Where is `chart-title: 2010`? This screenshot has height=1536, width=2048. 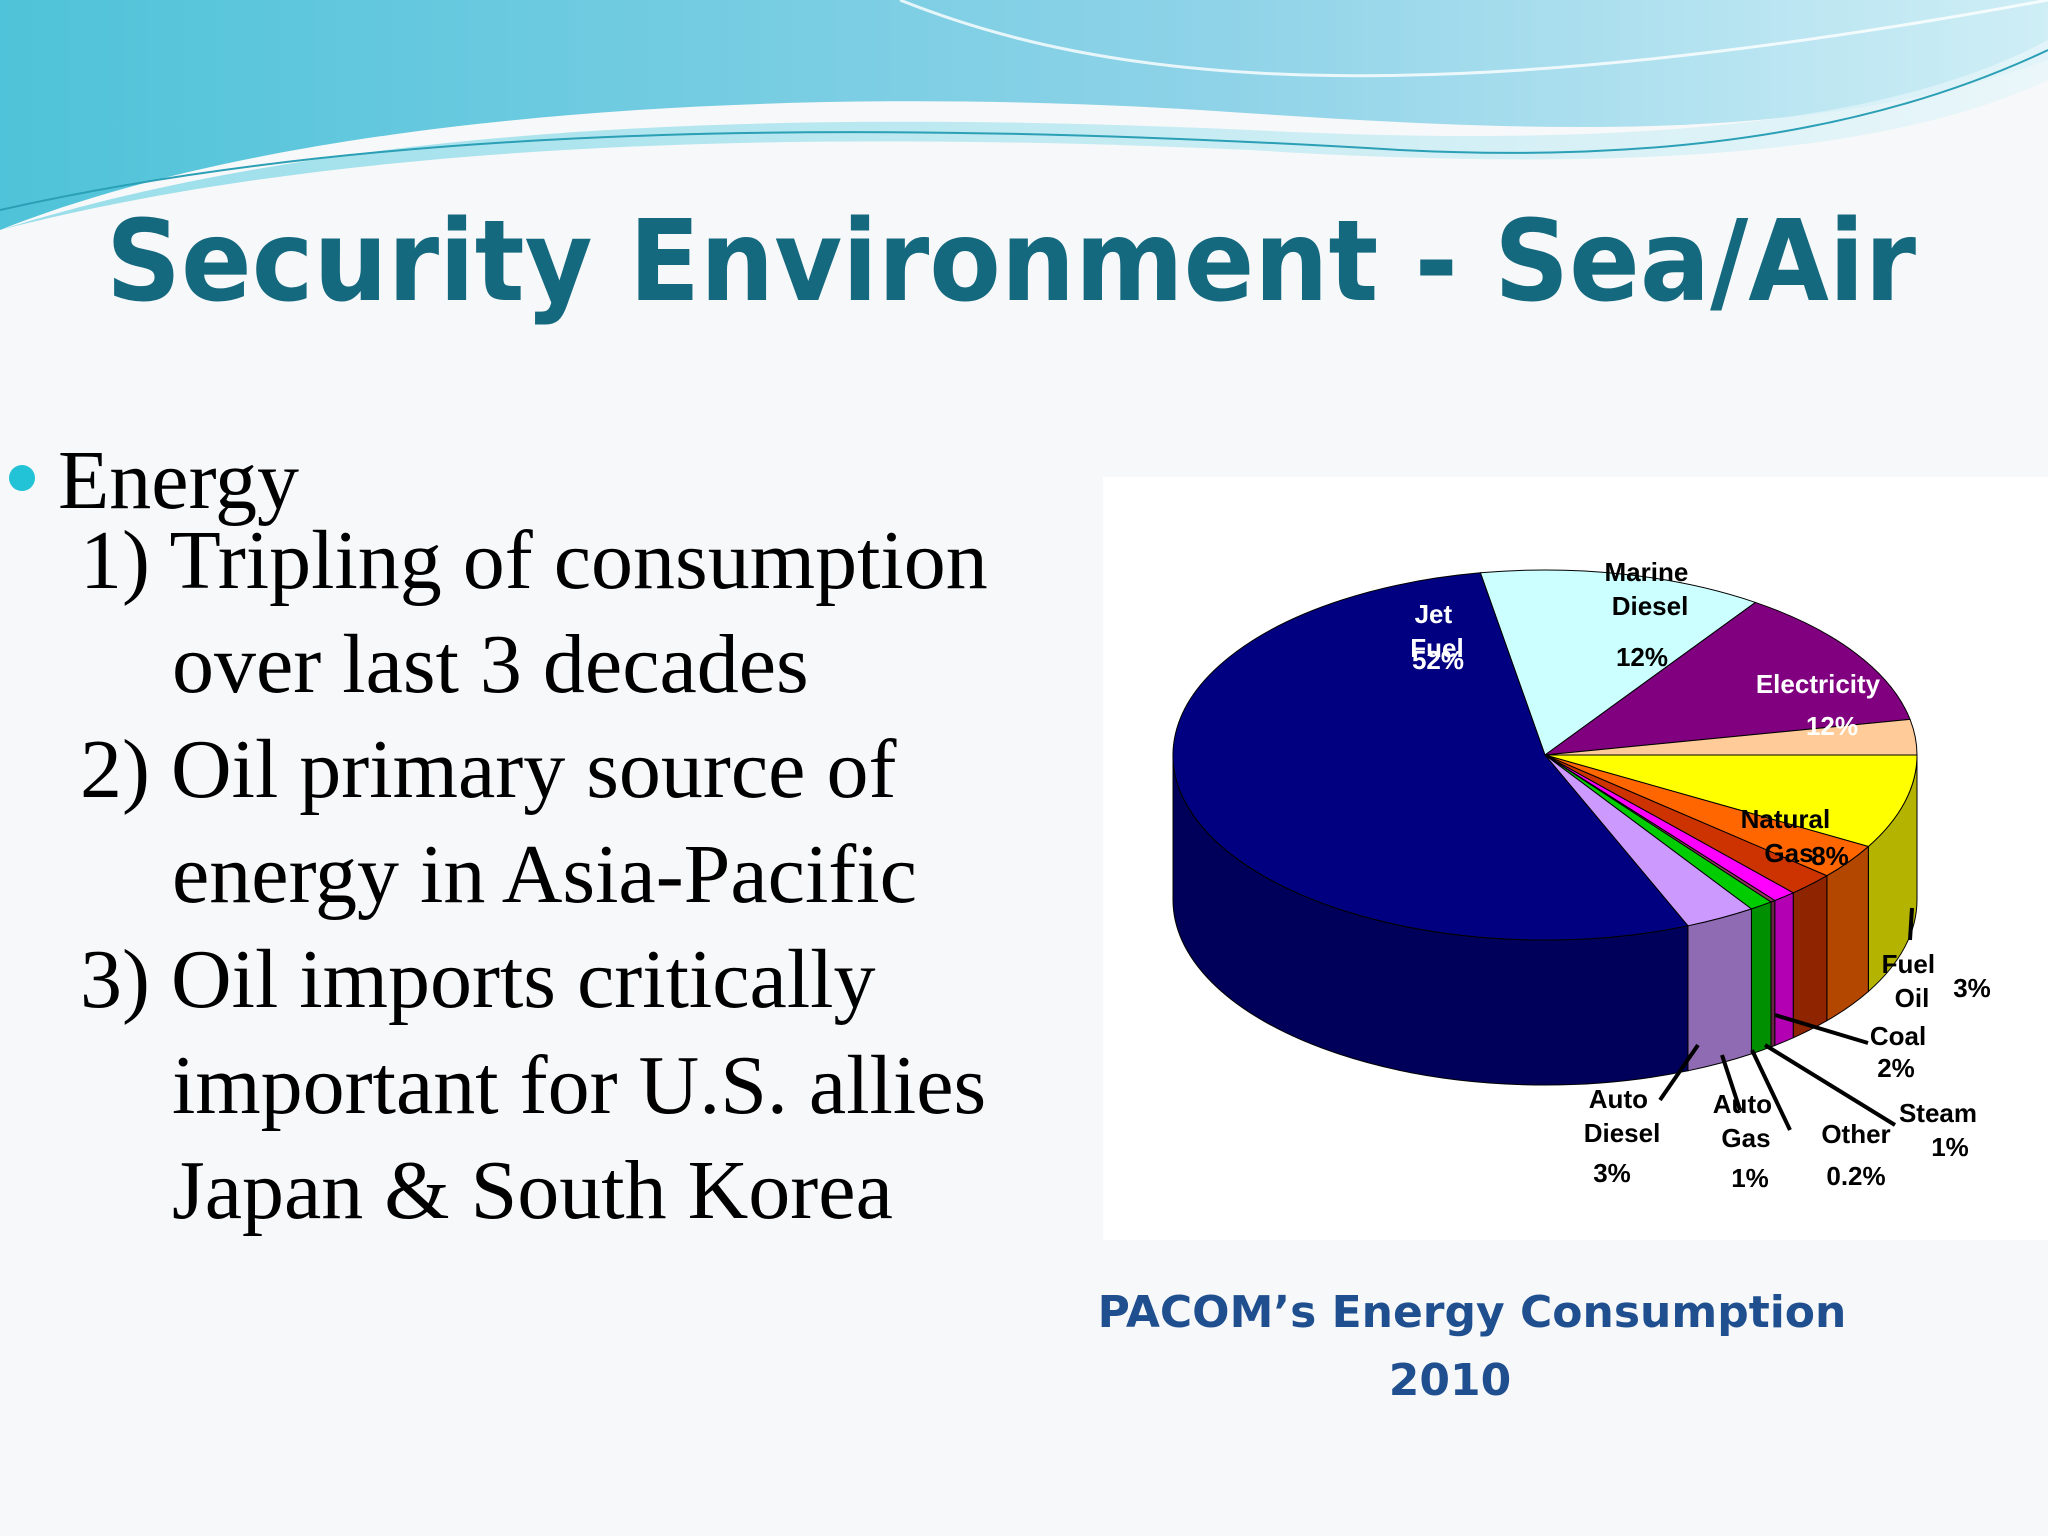 chart-title: 2010 is located at coordinates (1450, 1380).